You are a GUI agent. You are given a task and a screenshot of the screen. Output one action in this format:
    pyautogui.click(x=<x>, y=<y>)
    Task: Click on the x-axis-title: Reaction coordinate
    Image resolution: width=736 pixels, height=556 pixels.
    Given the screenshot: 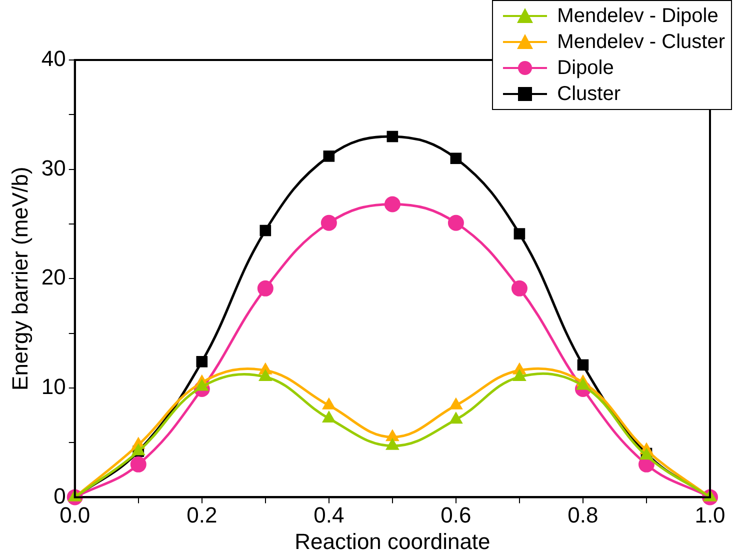 What is the action you would take?
    pyautogui.click(x=392, y=541)
    